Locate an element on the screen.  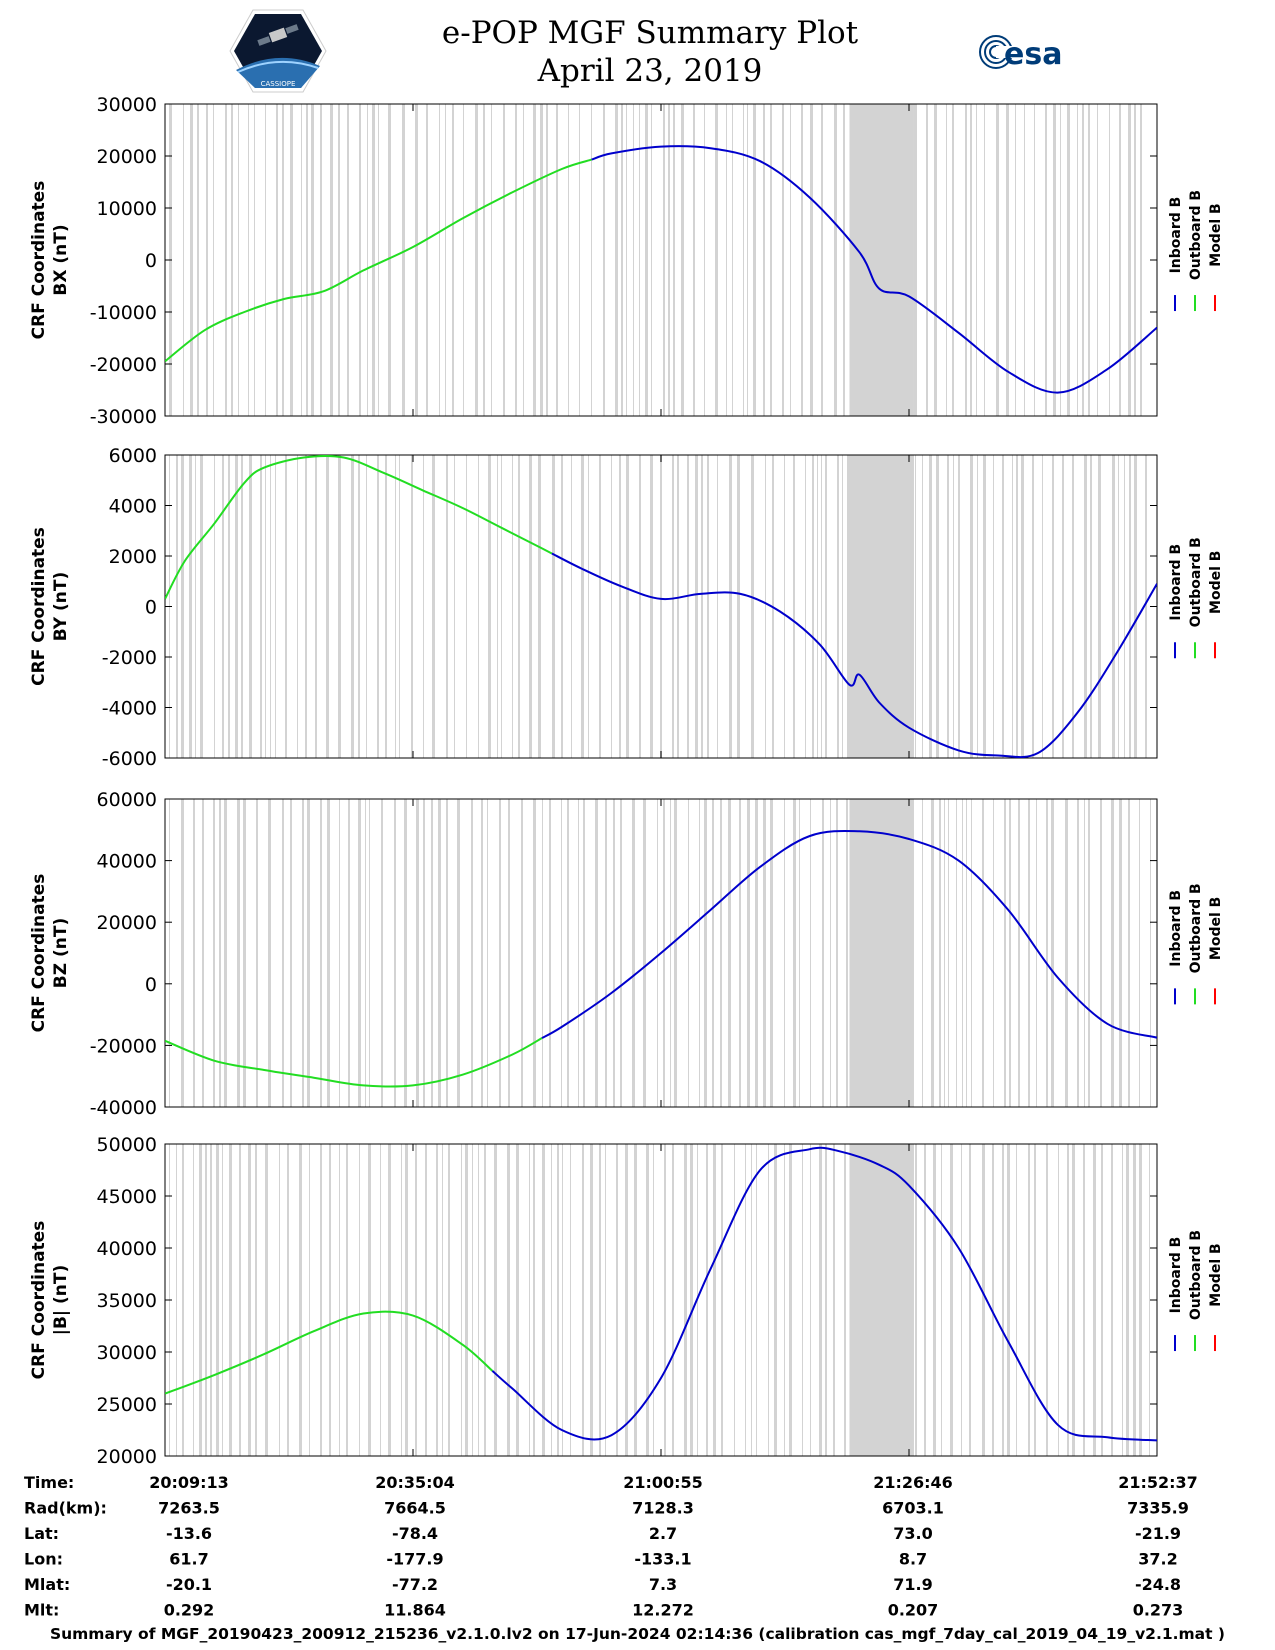
y-axis-label-line-2: BX (nT) is located at coordinates (61, 259).